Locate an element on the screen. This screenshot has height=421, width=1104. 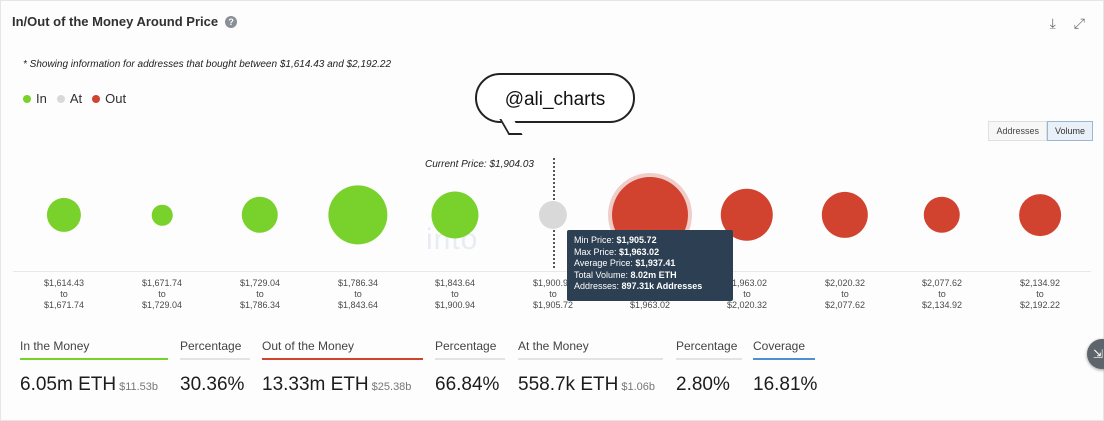
range-from: $1,671.74 is located at coordinates (162, 283).